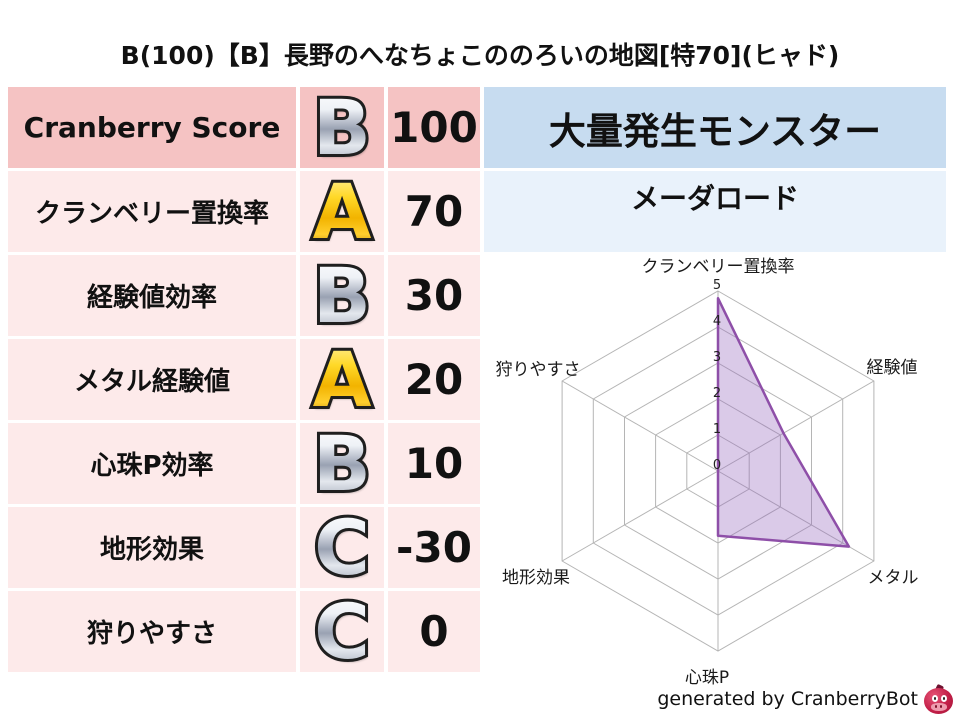 This screenshot has width=960, height=720. Describe the element at coordinates (480, 55) in the screenshot. I see `page-title: B(100)【B】長野のへなちょこののろいの地図[特70](ヒャド)` at that location.